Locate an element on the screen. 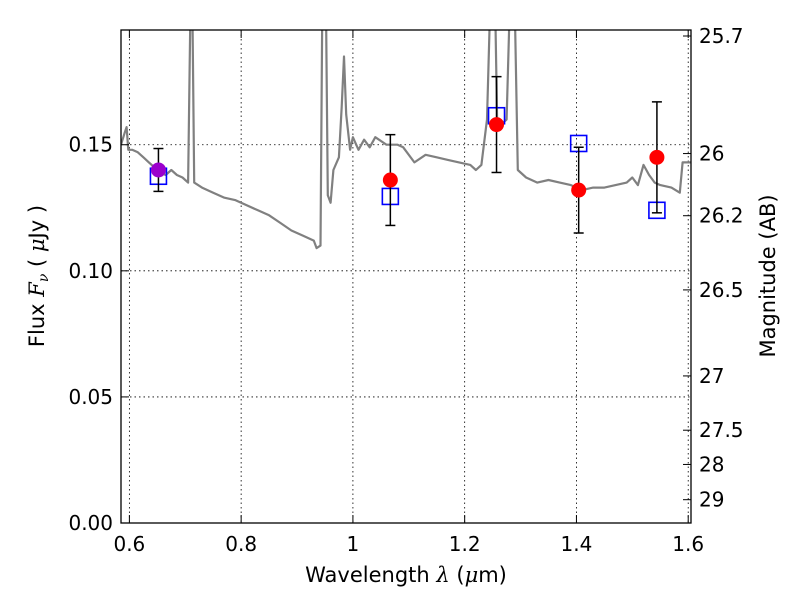  y2-axis-label: Magnitude (AB) is located at coordinates (768, 275).